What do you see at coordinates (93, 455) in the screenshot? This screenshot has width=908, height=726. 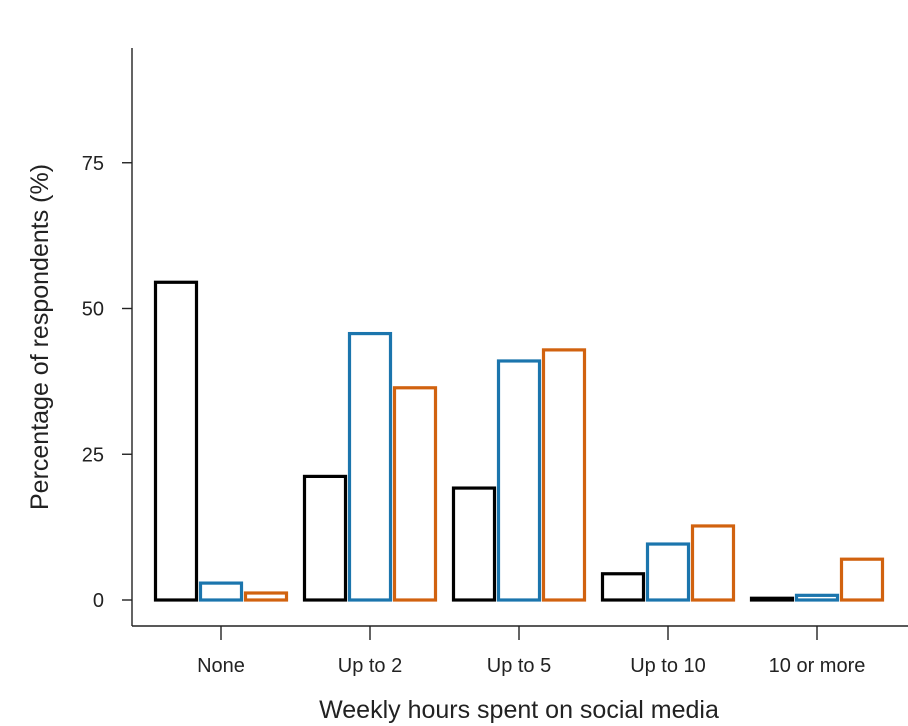 I see `y-tick-label: 25` at bounding box center [93, 455].